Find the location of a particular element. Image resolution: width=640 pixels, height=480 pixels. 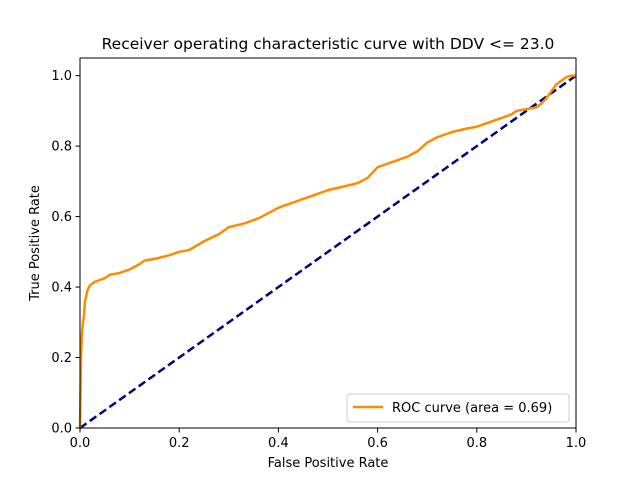

y-axis: 0.0 0.2 0.4 0.6 0.8 1.0 is located at coordinates (65, 253).